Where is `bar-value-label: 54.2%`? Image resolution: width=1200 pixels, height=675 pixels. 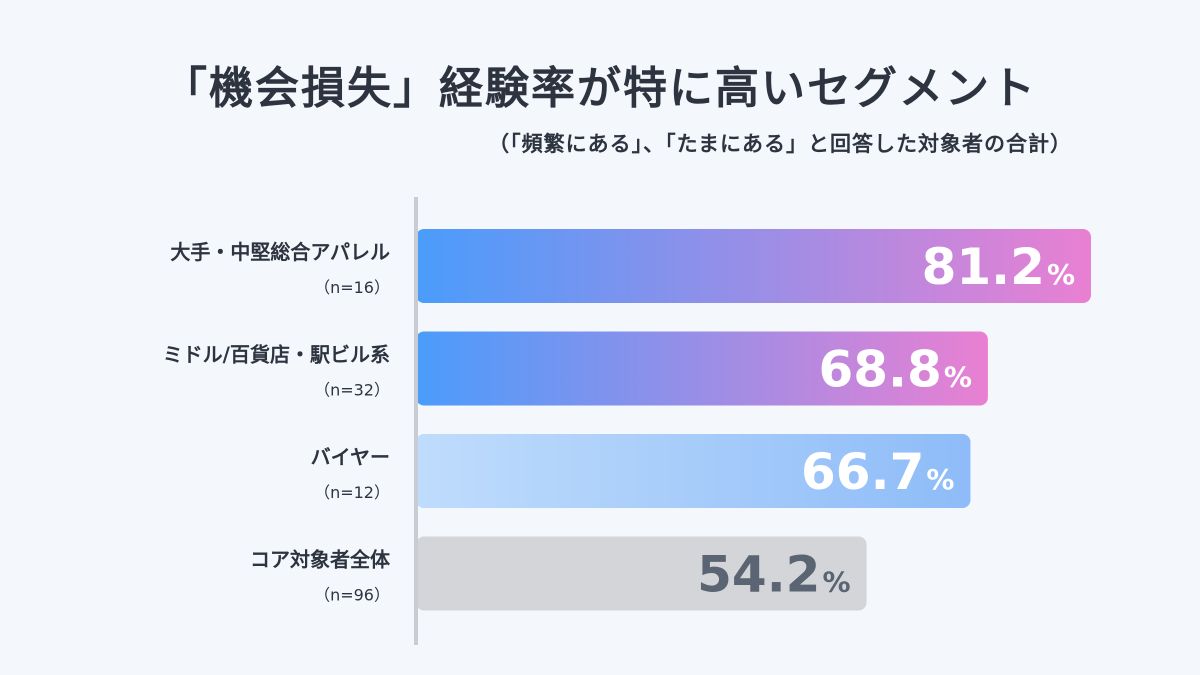
bar-value-label: 54.2% is located at coordinates (773, 575).